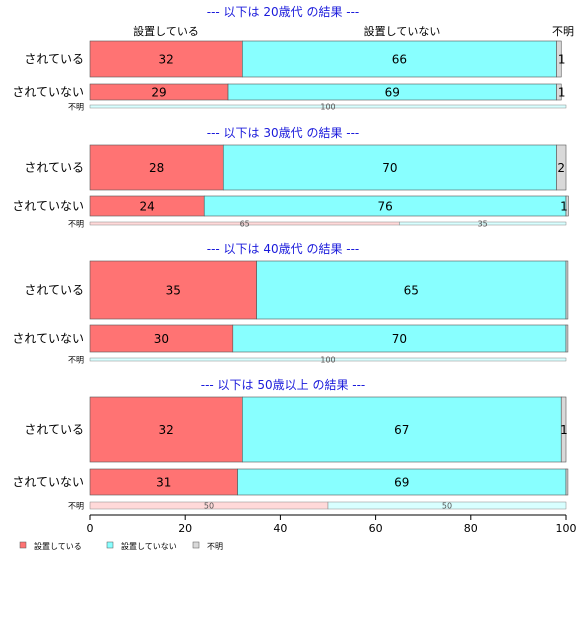 This screenshot has width=580, height=636. Describe the element at coordinates (215, 546) in the screenshot. I see `legend-label: 不明` at that location.